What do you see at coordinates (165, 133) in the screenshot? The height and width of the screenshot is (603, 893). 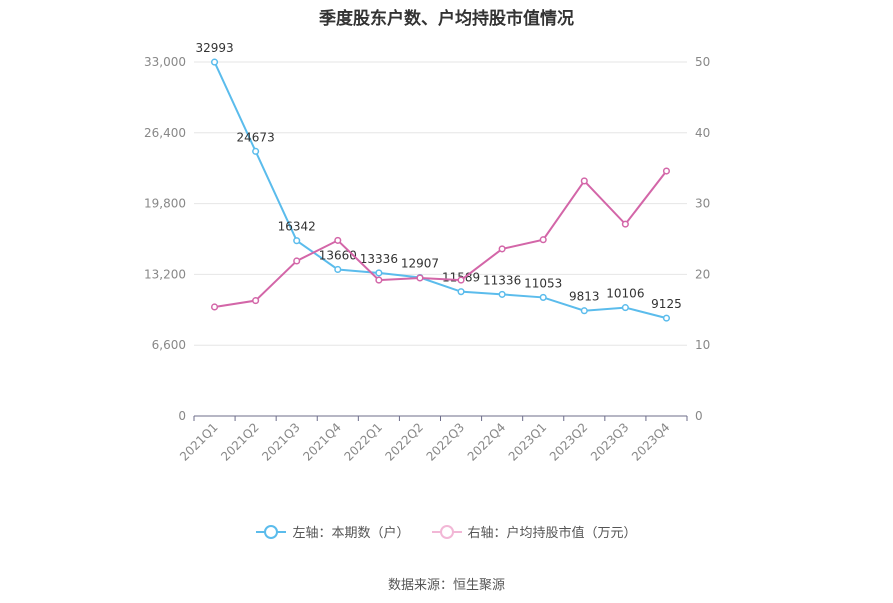 I see `left-axis-tick-label: 26,400` at bounding box center [165, 133].